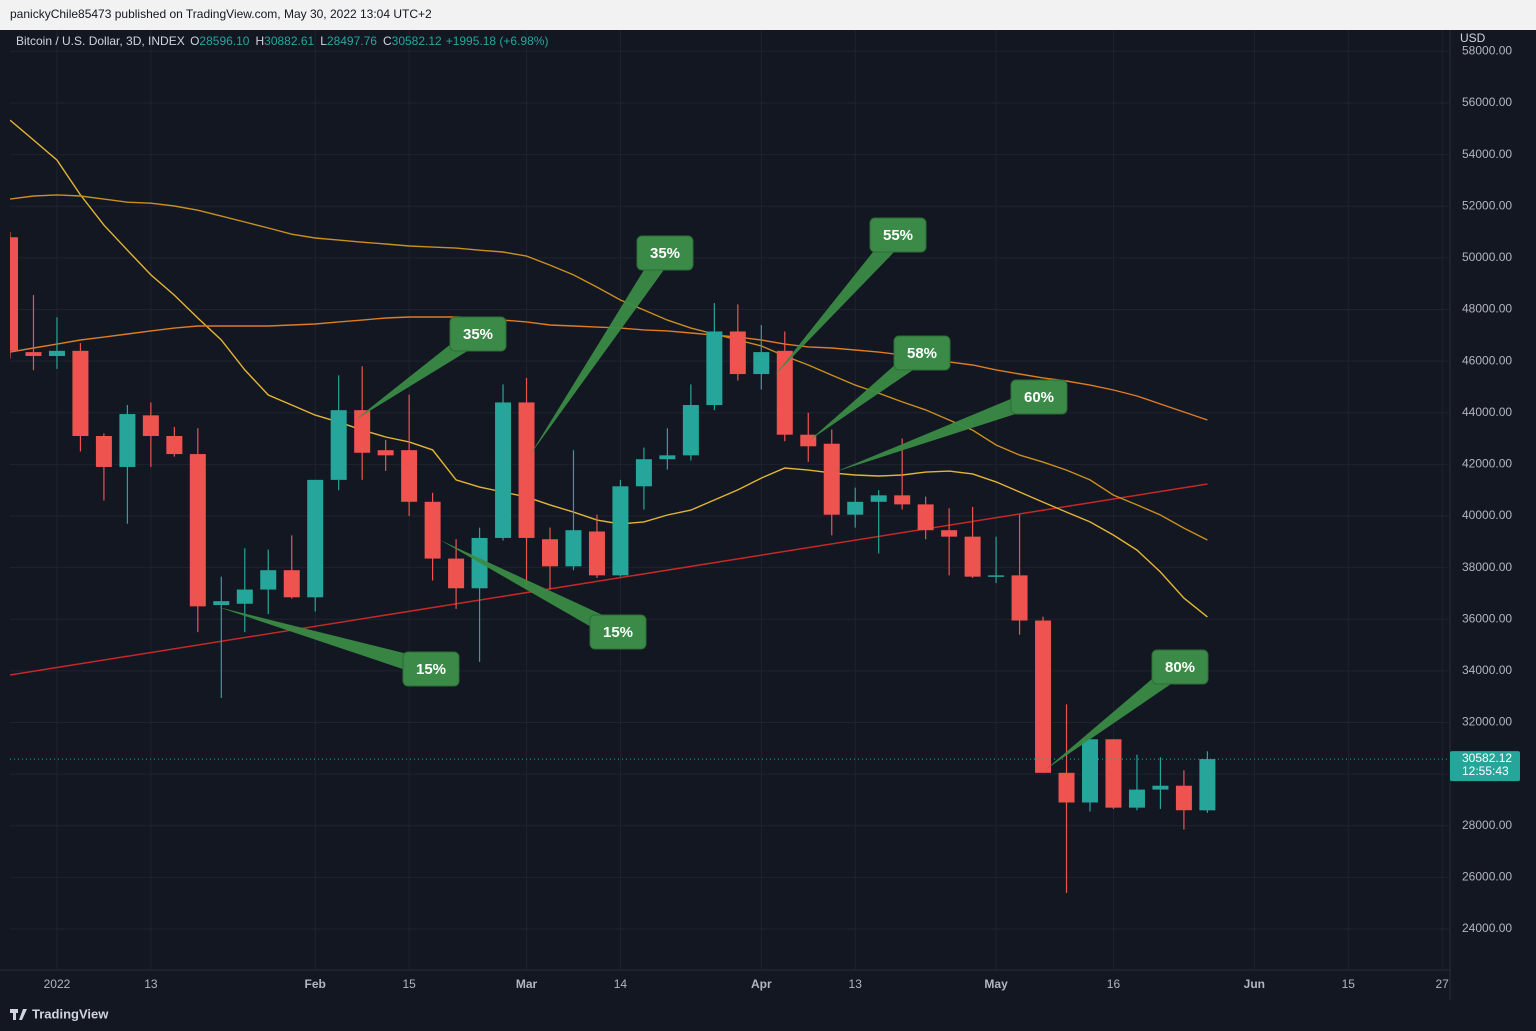 This screenshot has width=1536, height=1031. Describe the element at coordinates (409, 984) in the screenshot. I see `x-tick-label: 15` at that location.